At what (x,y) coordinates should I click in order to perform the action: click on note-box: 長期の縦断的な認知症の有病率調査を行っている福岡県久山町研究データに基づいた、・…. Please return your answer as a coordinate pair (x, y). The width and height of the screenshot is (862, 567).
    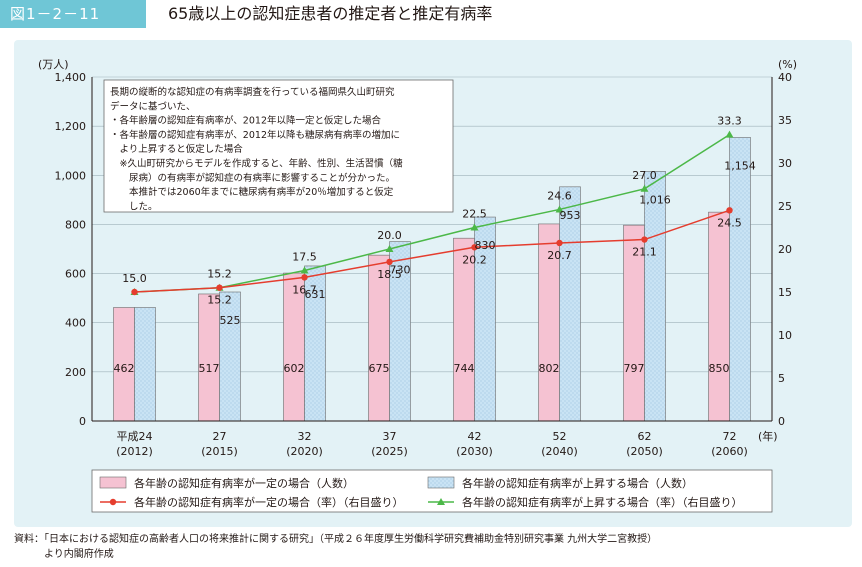
    Looking at the image, I should click on (278, 146).